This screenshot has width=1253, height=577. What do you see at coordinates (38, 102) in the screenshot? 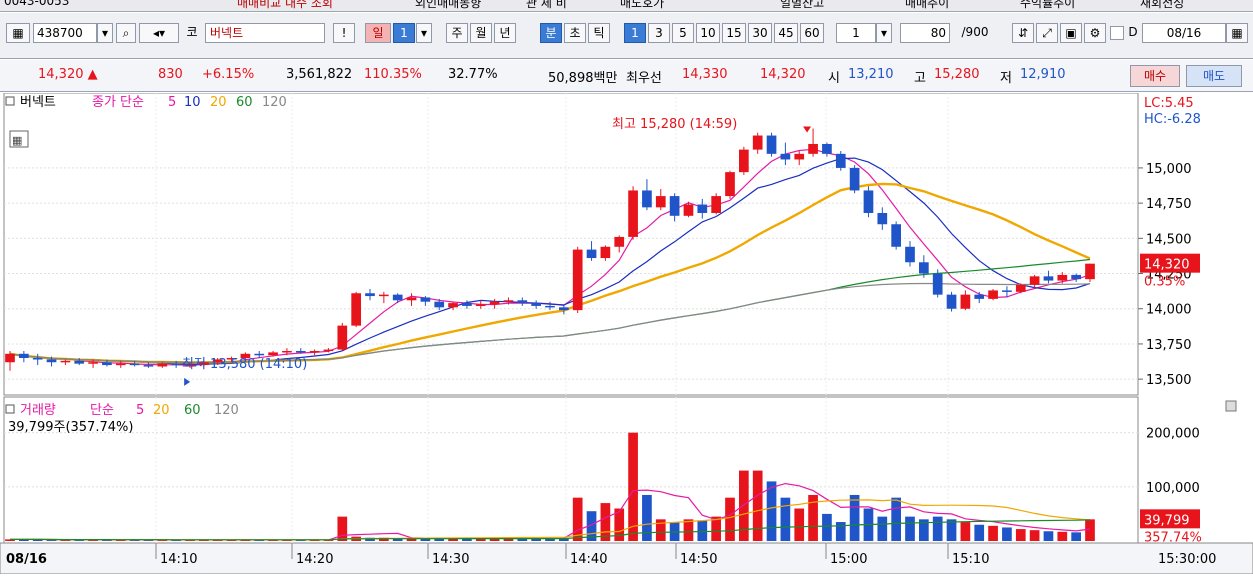
I see `legend-stock-name: 버넥트` at bounding box center [38, 102].